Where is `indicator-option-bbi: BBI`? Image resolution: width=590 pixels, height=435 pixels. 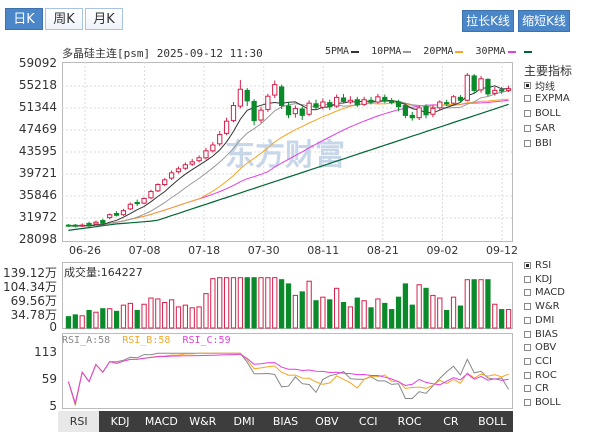
indicator-option-bbi: BBI is located at coordinates (538, 143).